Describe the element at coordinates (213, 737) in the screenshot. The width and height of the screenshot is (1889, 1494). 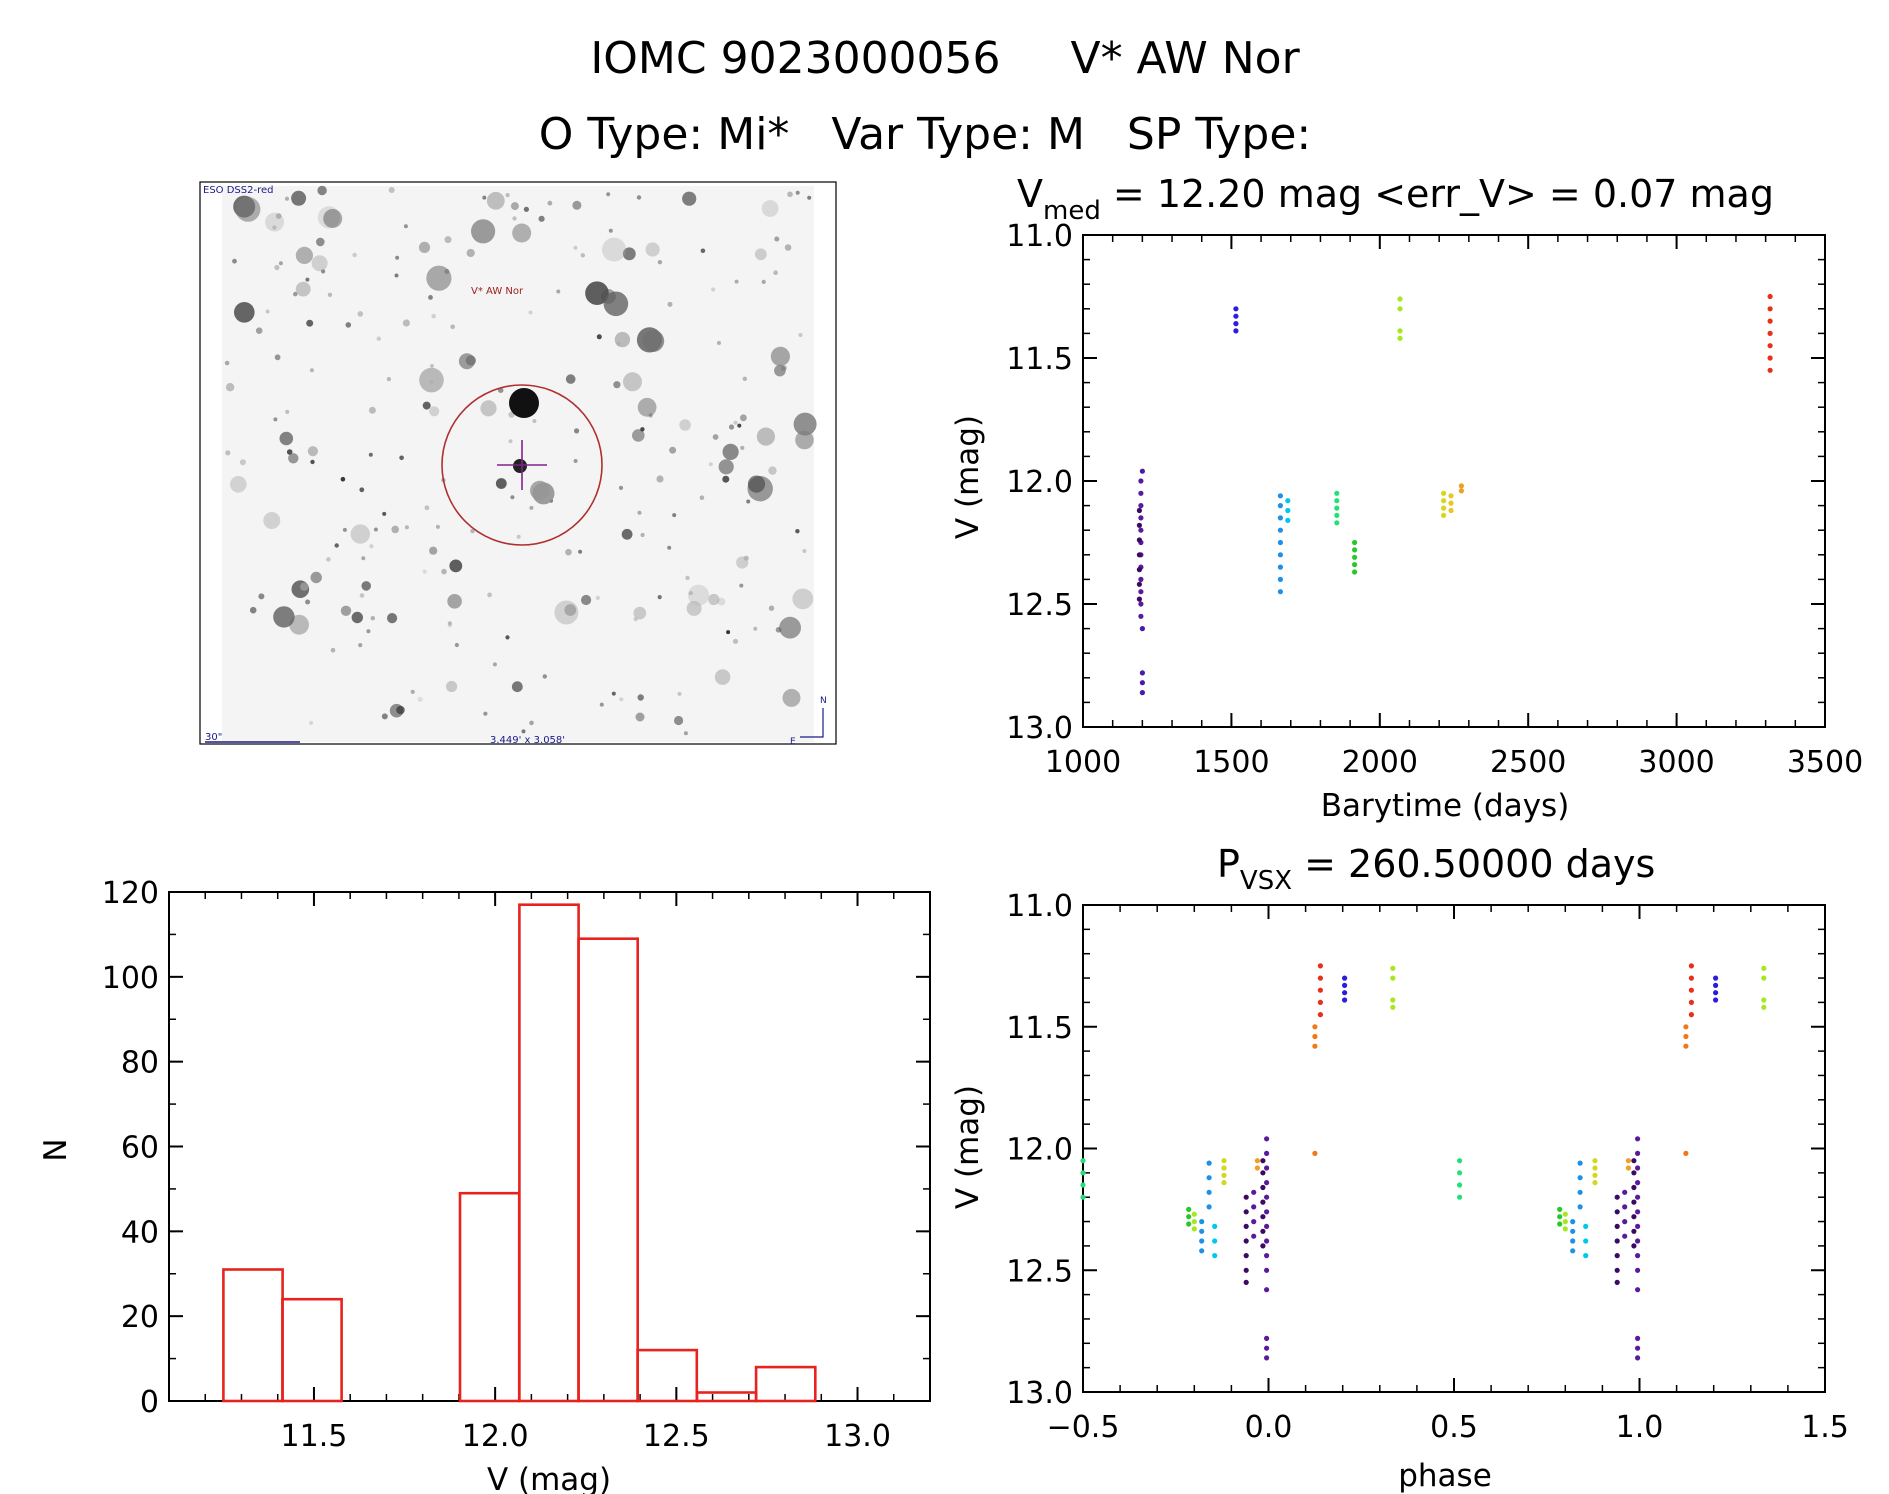
I see `scale-label: 30"` at that location.